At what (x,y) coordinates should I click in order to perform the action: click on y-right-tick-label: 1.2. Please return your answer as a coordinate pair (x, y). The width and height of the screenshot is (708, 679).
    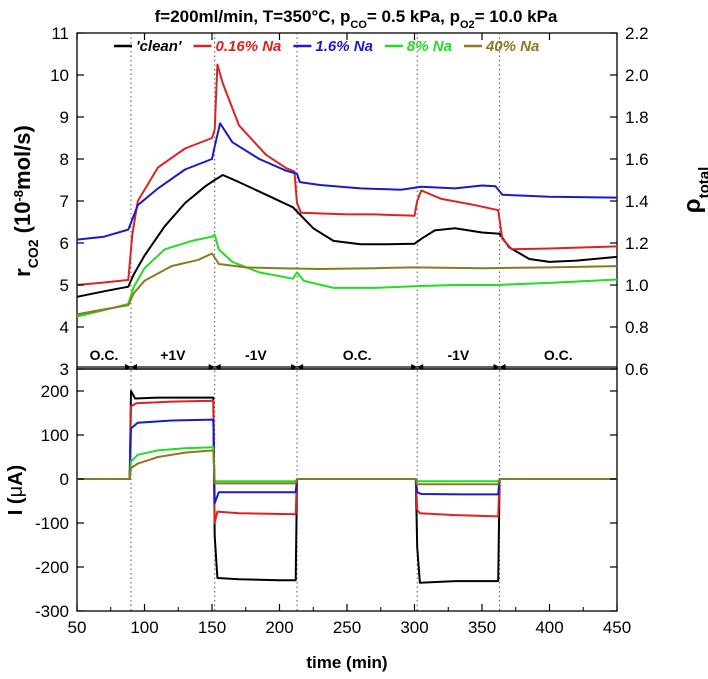
    Looking at the image, I should click on (637, 243).